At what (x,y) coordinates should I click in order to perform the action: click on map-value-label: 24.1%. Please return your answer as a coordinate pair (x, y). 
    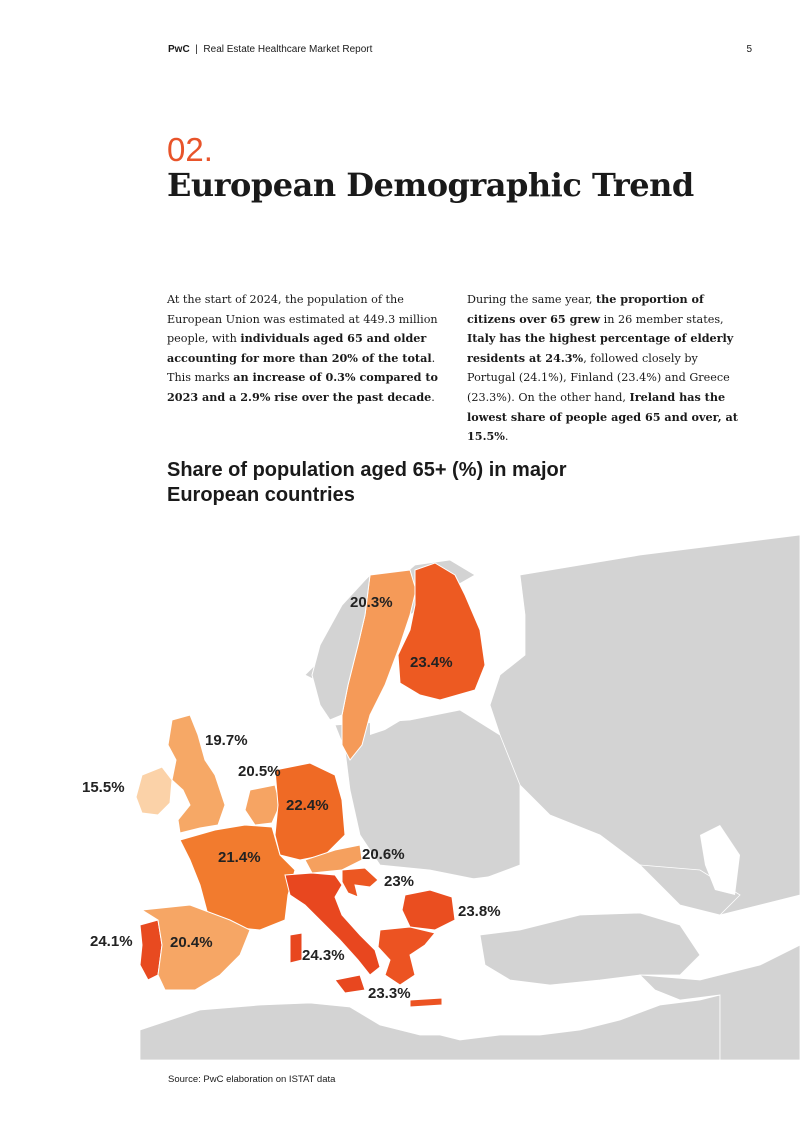
    Looking at the image, I should click on (111, 941).